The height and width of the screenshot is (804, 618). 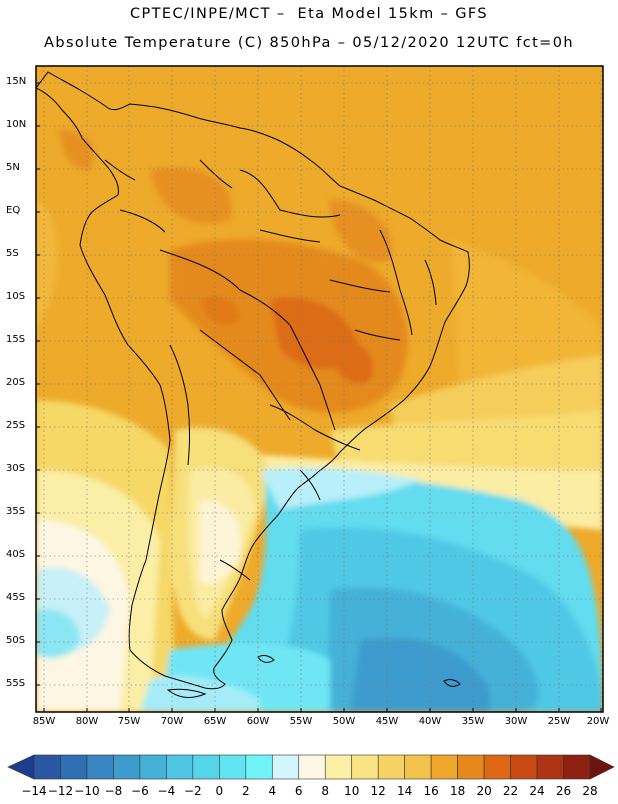 What do you see at coordinates (21, 767) in the screenshot?
I see `colorbar-arrow-low` at bounding box center [21, 767].